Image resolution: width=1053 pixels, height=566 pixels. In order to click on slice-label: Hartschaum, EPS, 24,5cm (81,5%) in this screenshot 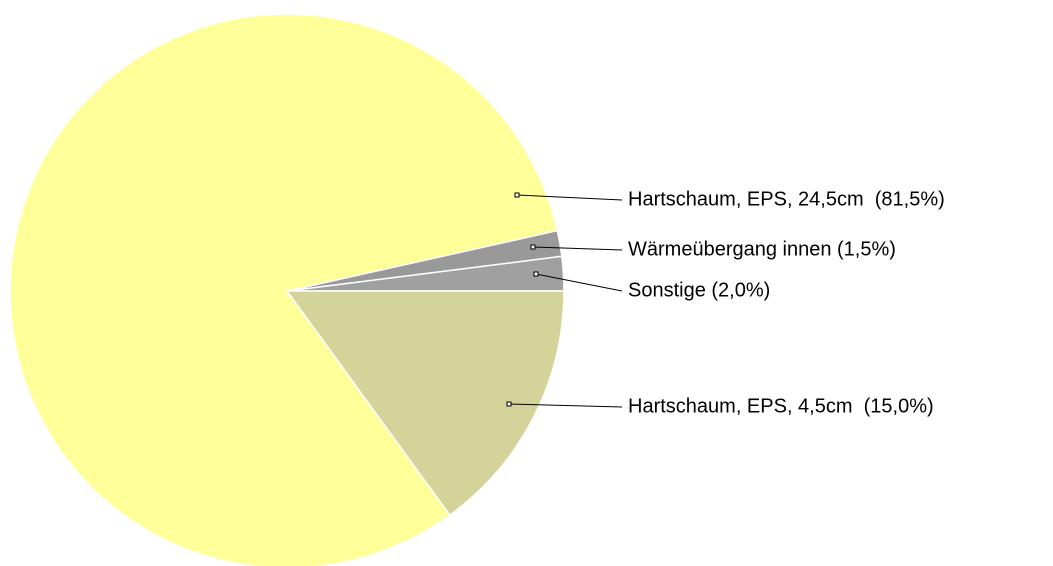, I will do `click(786, 199)`.